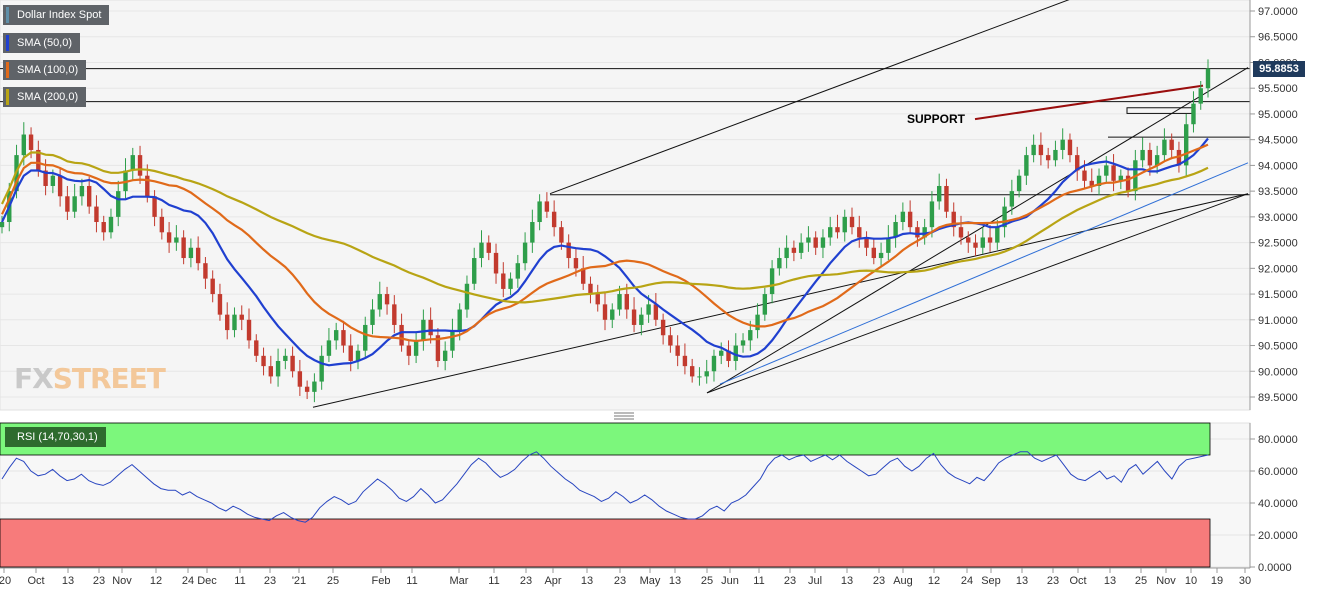 This screenshot has height=598, width=1325. I want to click on y-tick-label: 91.0000, so click(1278, 321).